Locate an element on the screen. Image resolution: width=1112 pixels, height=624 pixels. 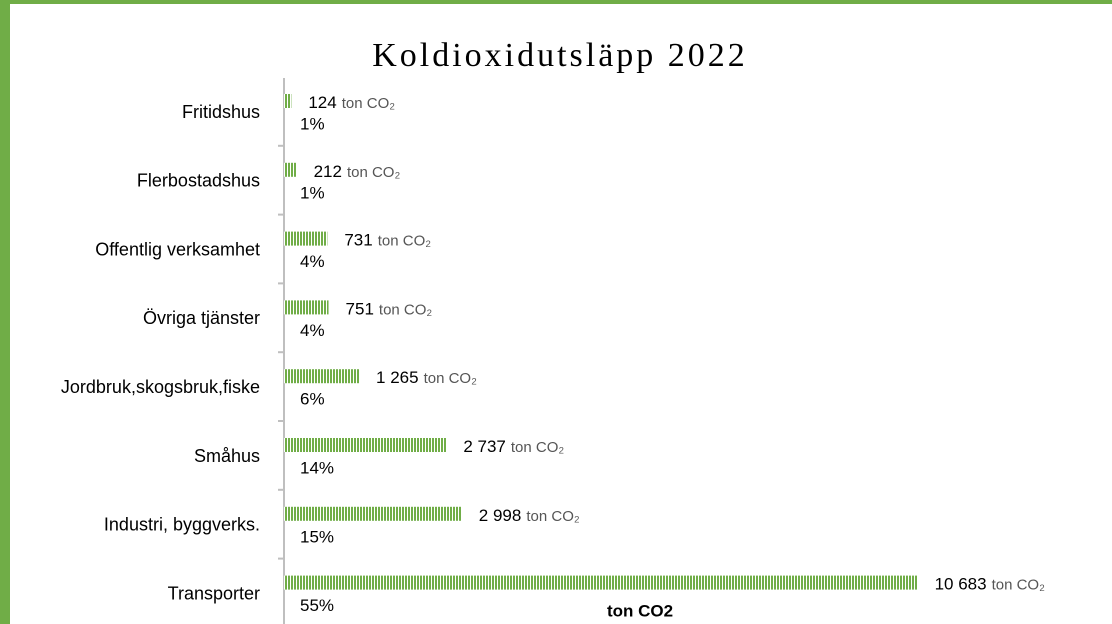
share-label: 15% is located at coordinates (317, 536).